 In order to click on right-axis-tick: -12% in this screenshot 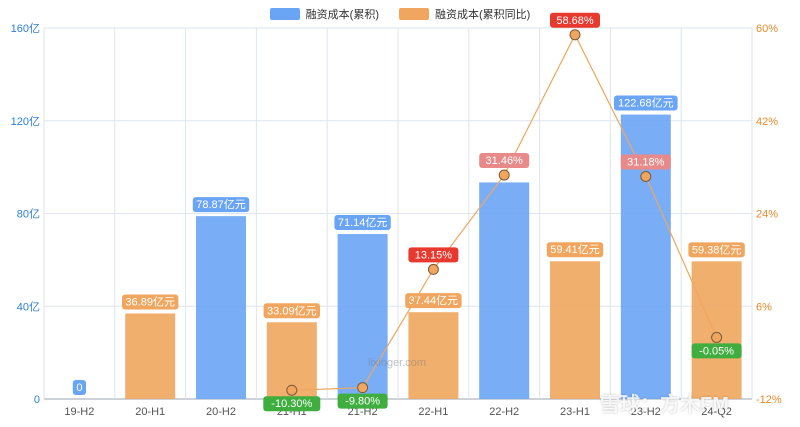, I will do `click(769, 400)`.